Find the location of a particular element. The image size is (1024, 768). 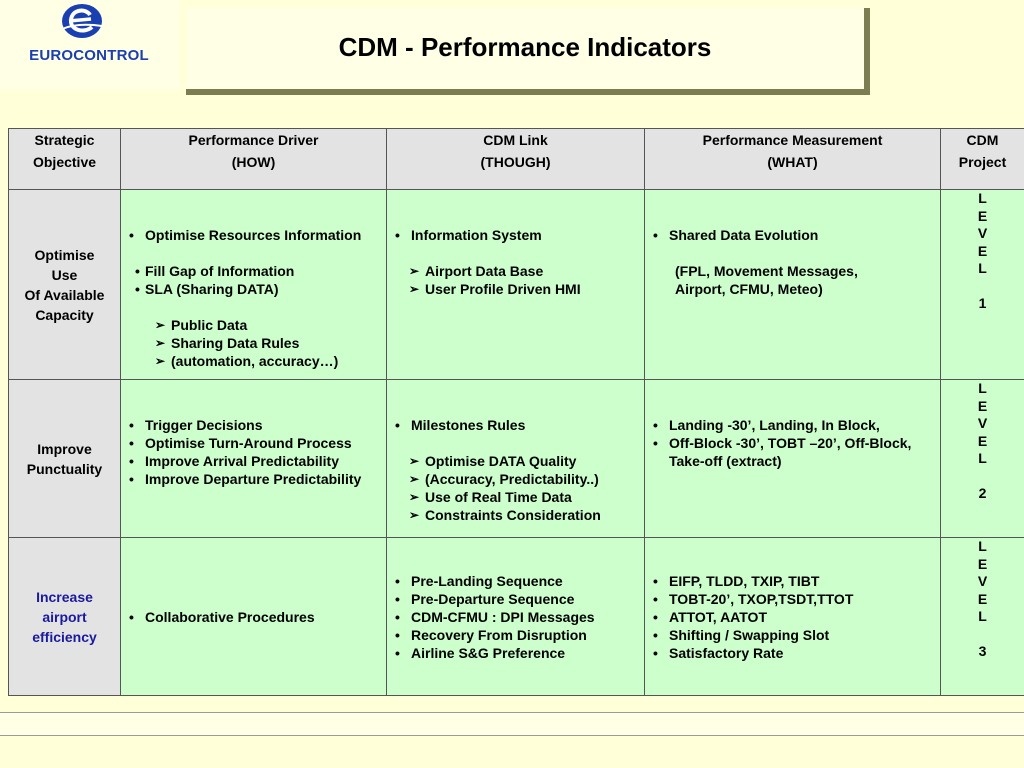

list-item: TOBT-20’, TXOP,TSDT,TTOT is located at coordinates (792, 599).